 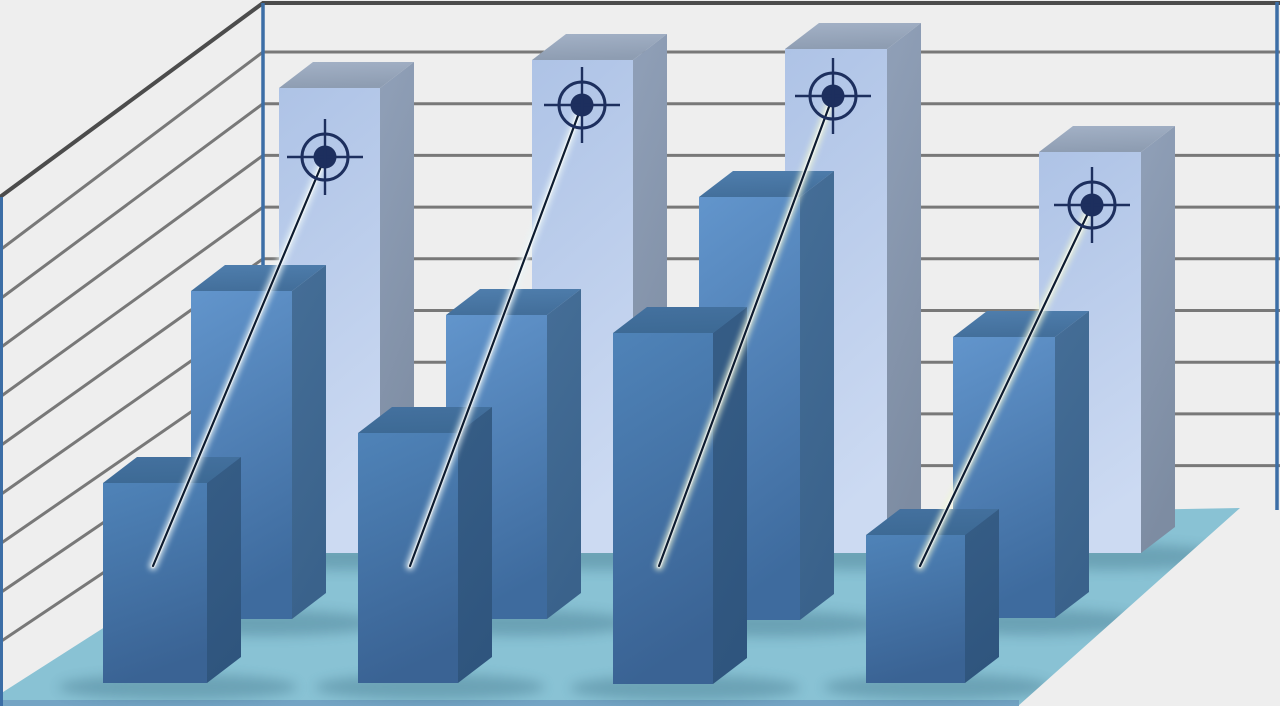 I want to click on bar-group-2-front-side-face, so click(x=475, y=545).